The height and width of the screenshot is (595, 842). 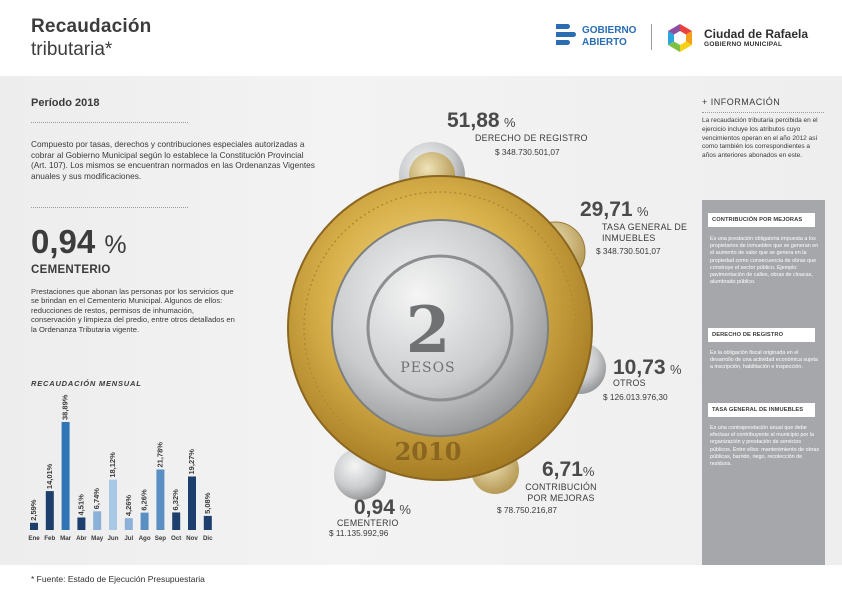 I want to click on page-title: Recaudación, so click(x=91, y=26).